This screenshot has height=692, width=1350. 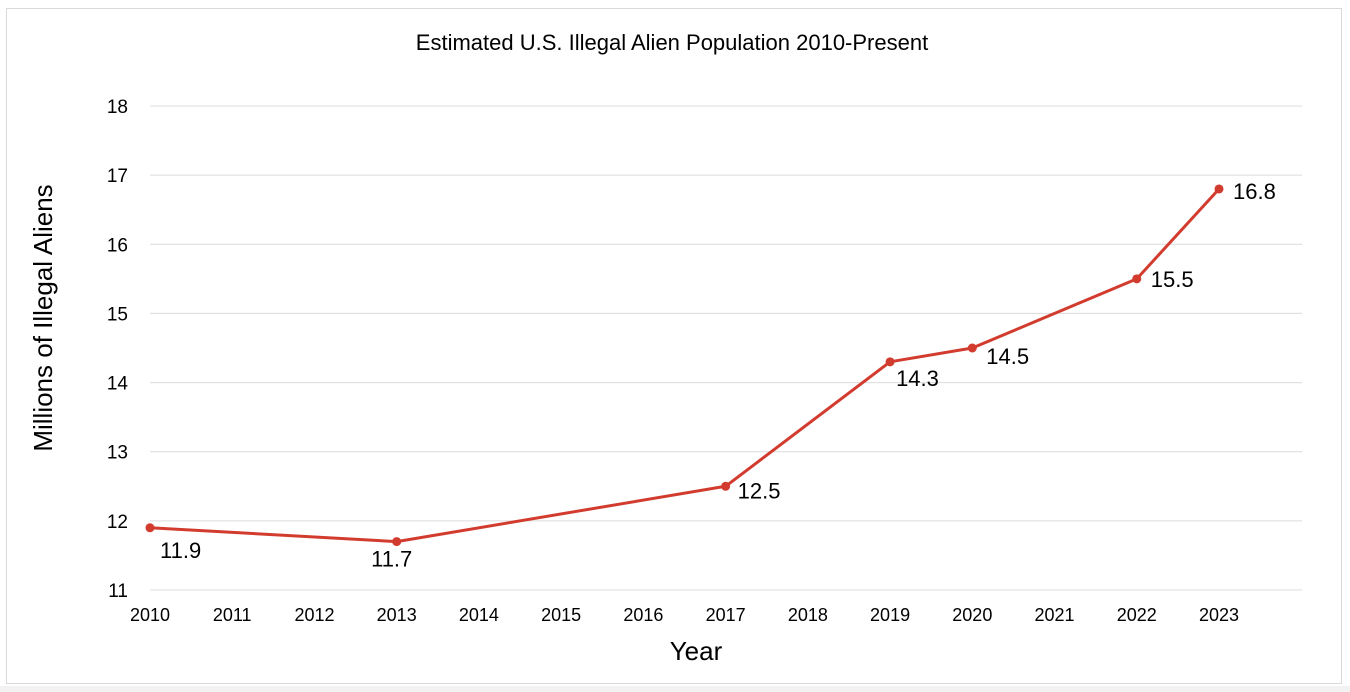 I want to click on y-tick-label: 15, so click(x=117, y=314).